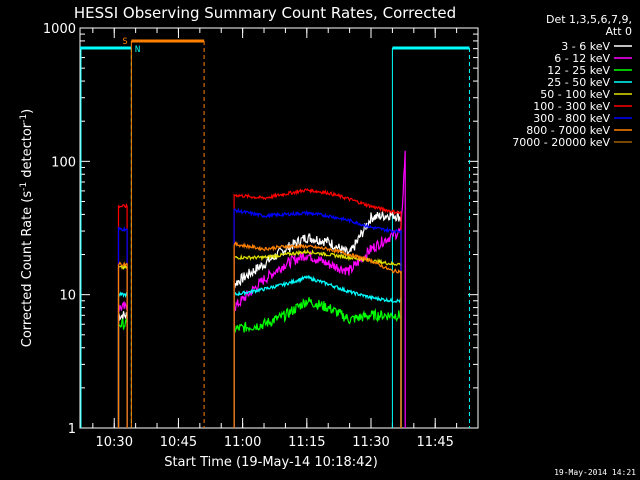  I want to click on legend-header: Det 1,3,5,6,7,9,, so click(589, 19).